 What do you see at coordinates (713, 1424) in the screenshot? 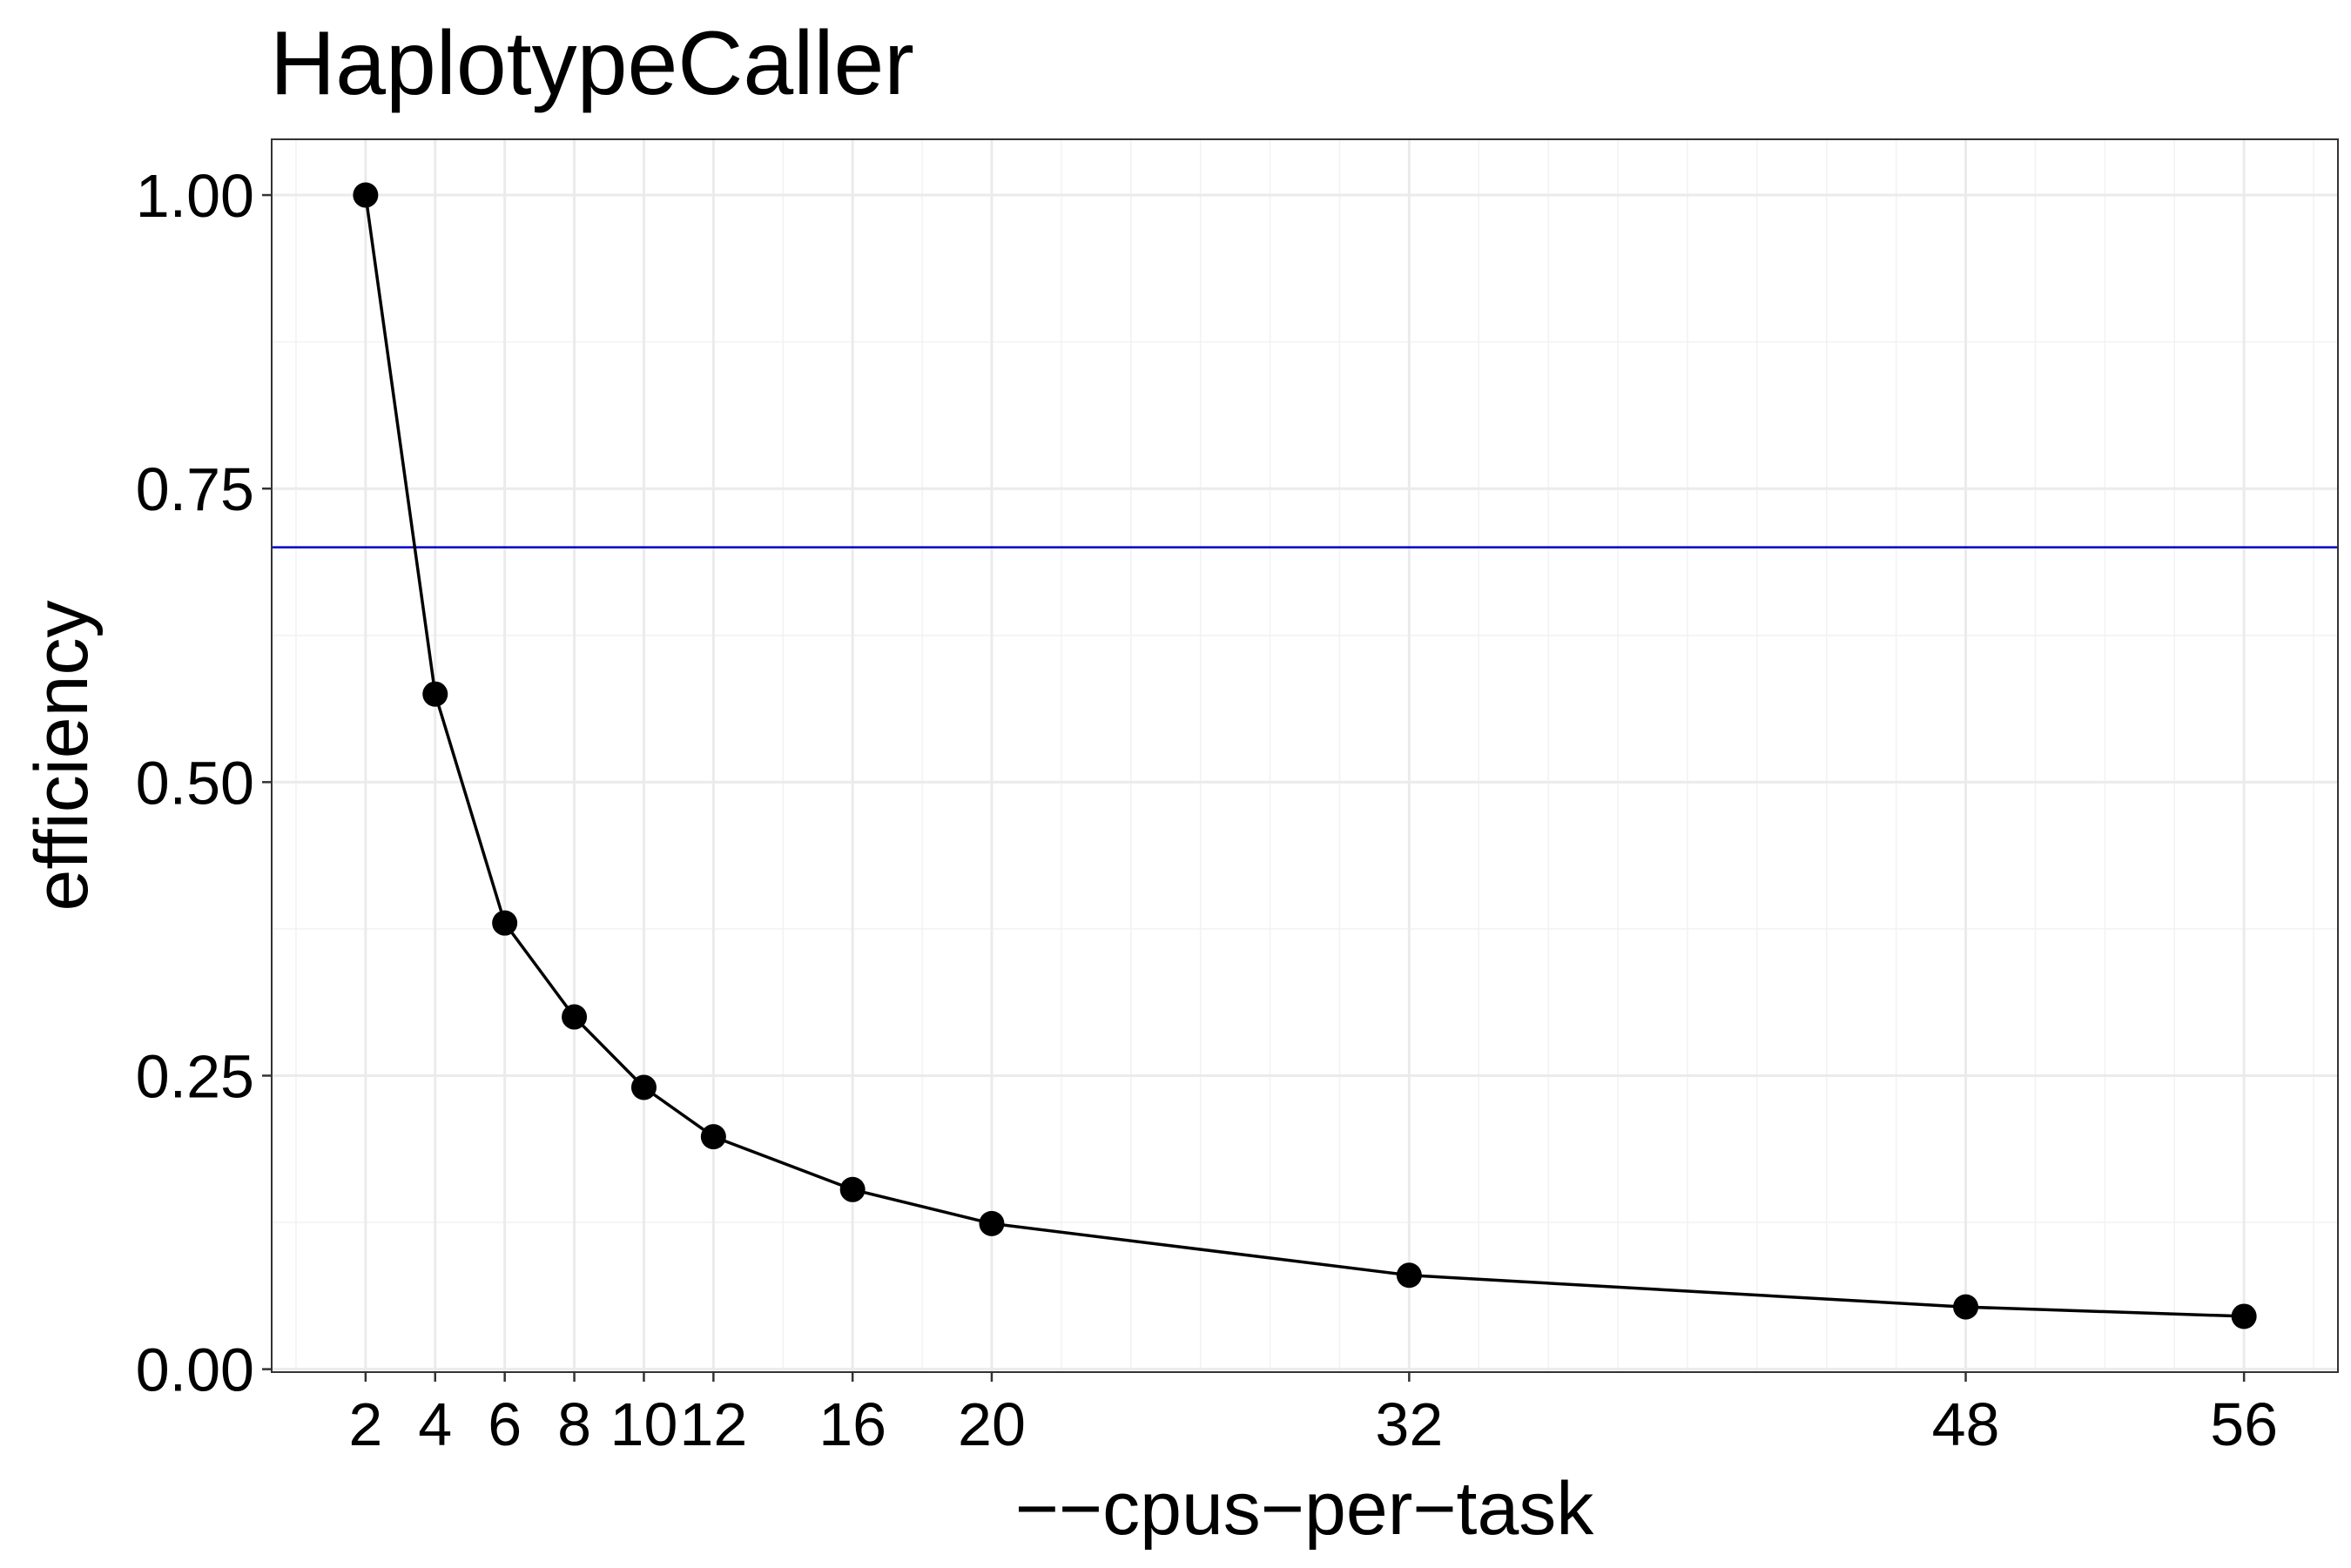
I see `x-tick-label: 12` at bounding box center [713, 1424].